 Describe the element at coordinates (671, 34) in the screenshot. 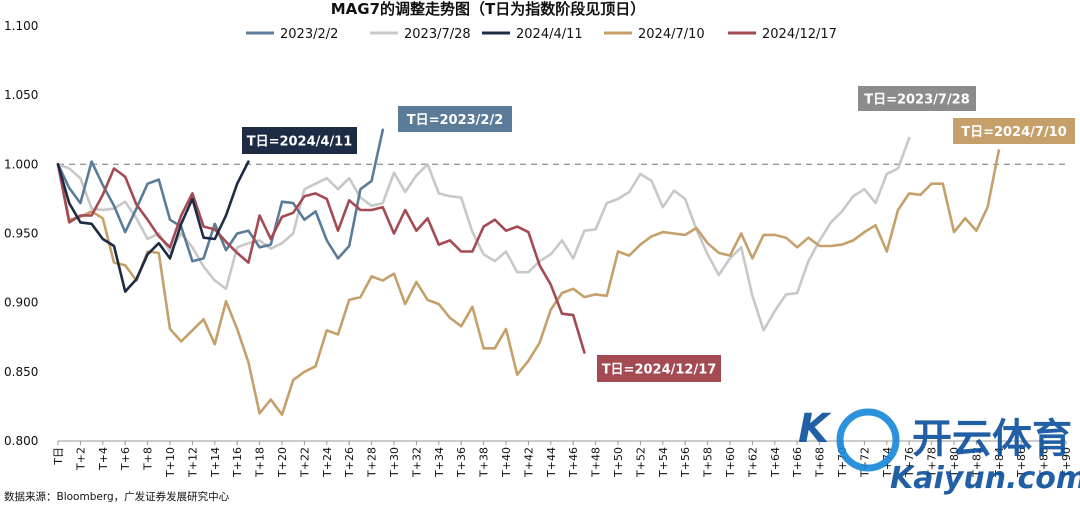

I see `legend-label: 2024/7/10` at that location.